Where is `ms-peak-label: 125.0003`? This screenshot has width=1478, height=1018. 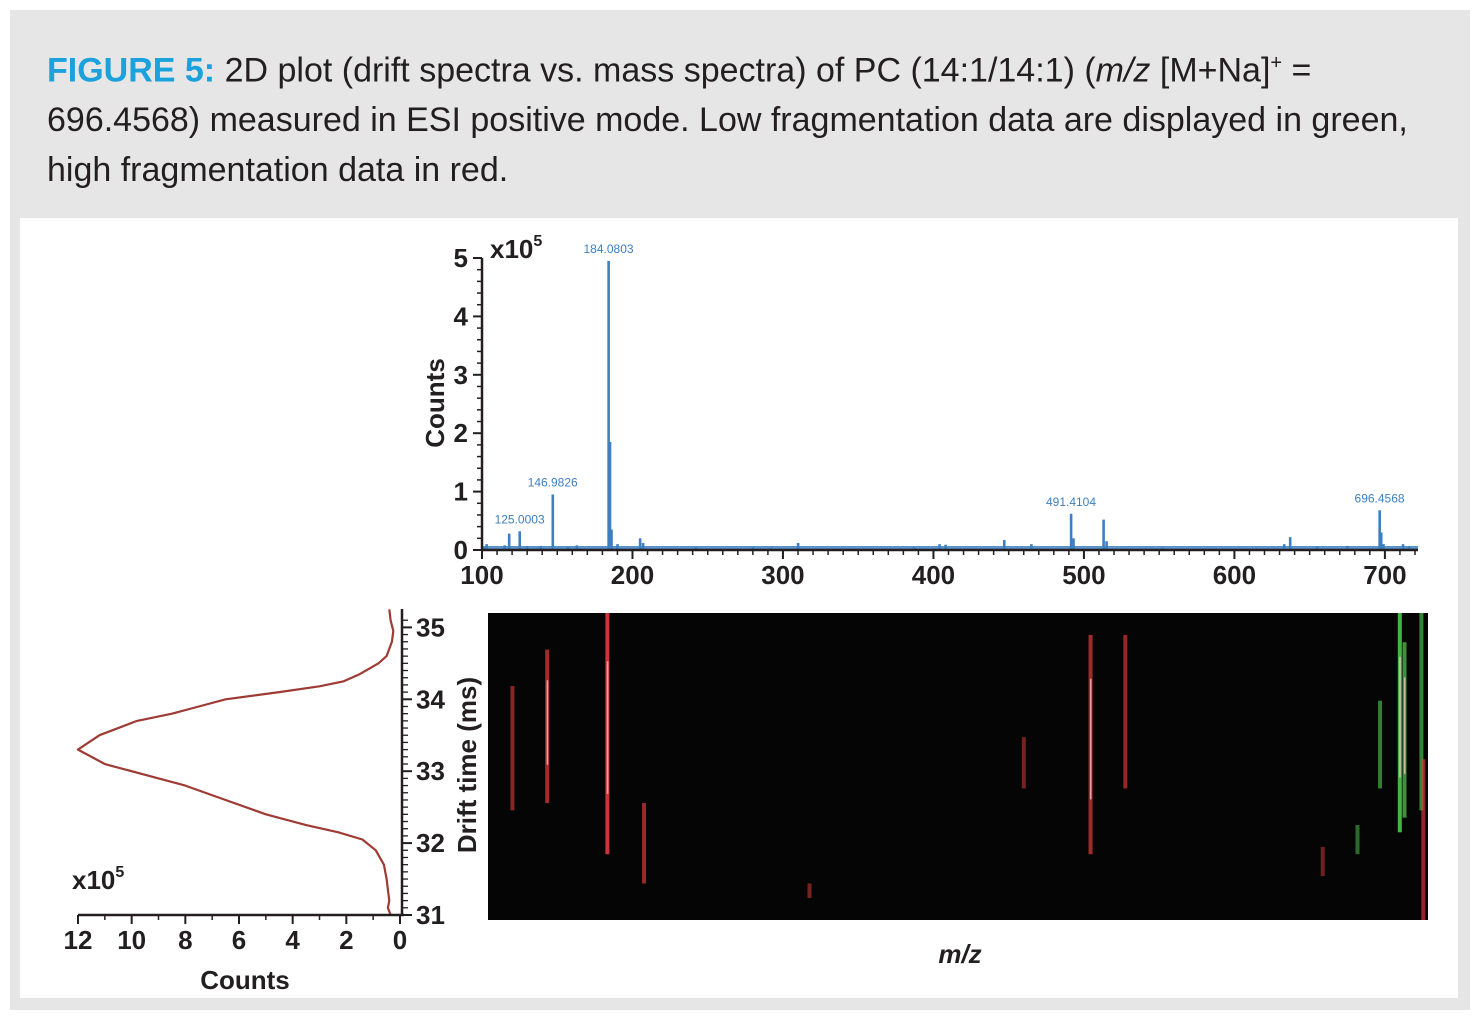
ms-peak-label: 125.0003 is located at coordinates (520, 519).